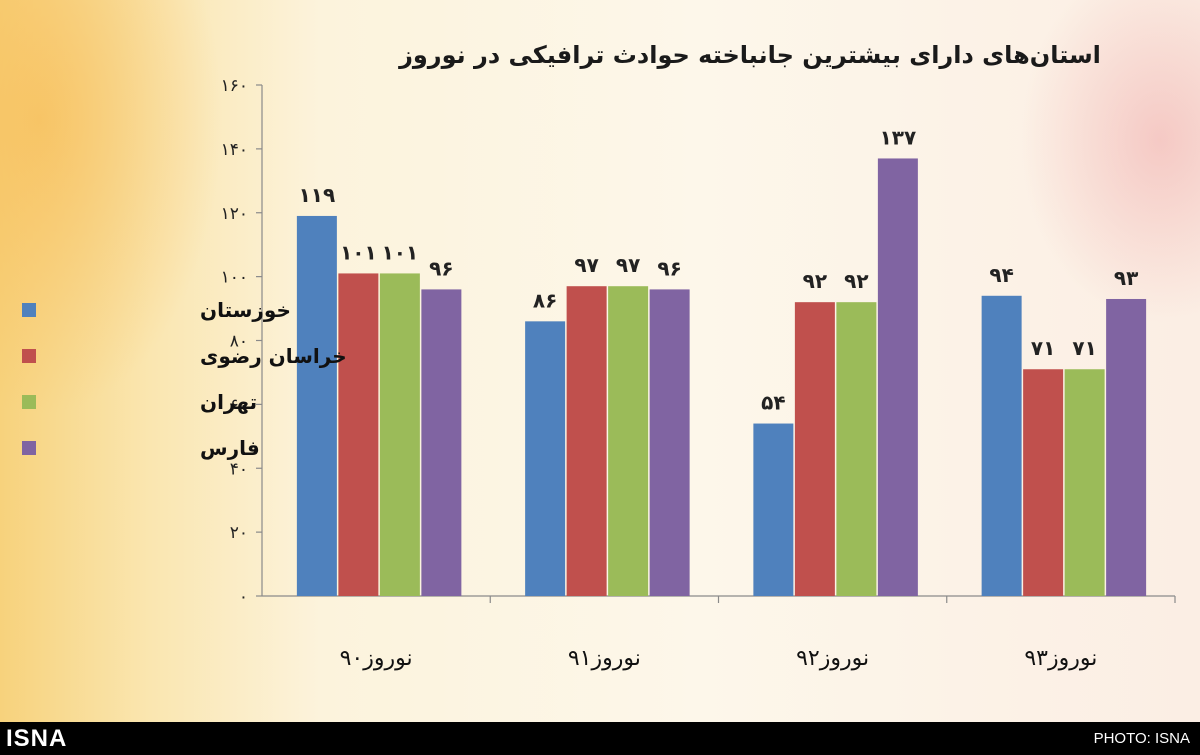 Image resolution: width=1200 pixels, height=755 pixels. What do you see at coordinates (230, 448) in the screenshot?
I see `legend-label: فارس` at bounding box center [230, 448].